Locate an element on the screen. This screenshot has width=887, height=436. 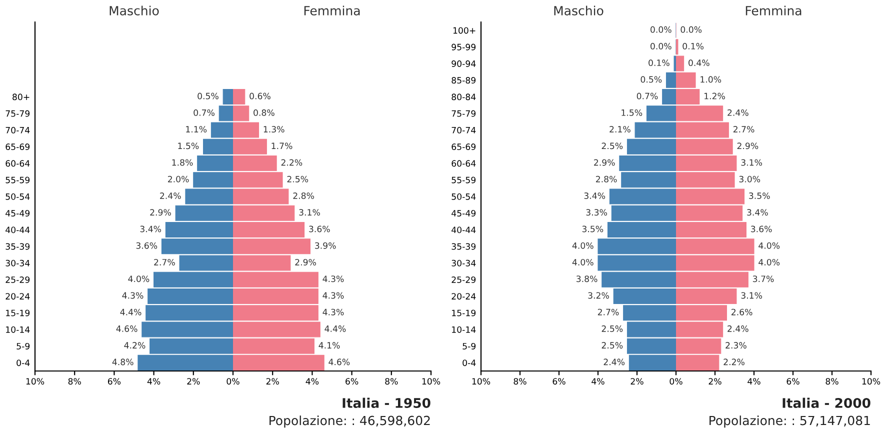
data-label: 2.0% is located at coordinates (178, 179).